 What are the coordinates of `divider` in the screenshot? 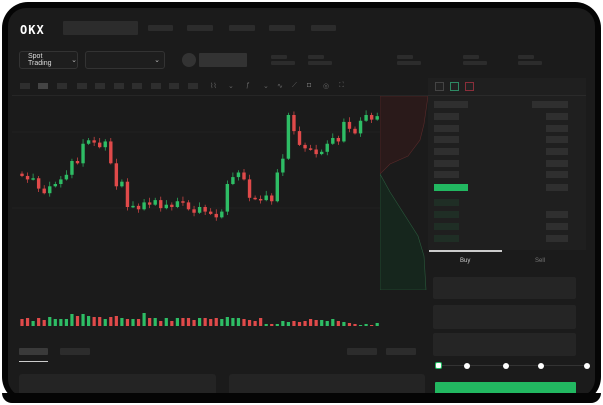 It's located at (220, 95).